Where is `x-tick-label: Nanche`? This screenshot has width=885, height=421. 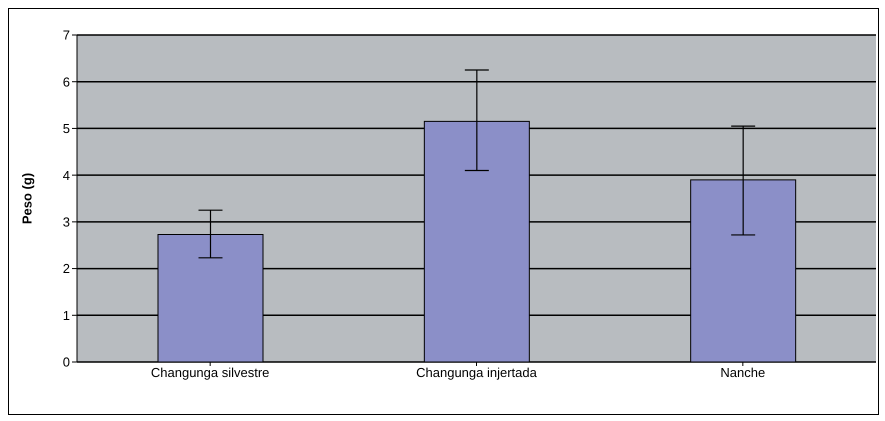 x-tick-label: Nanche is located at coordinates (743, 372).